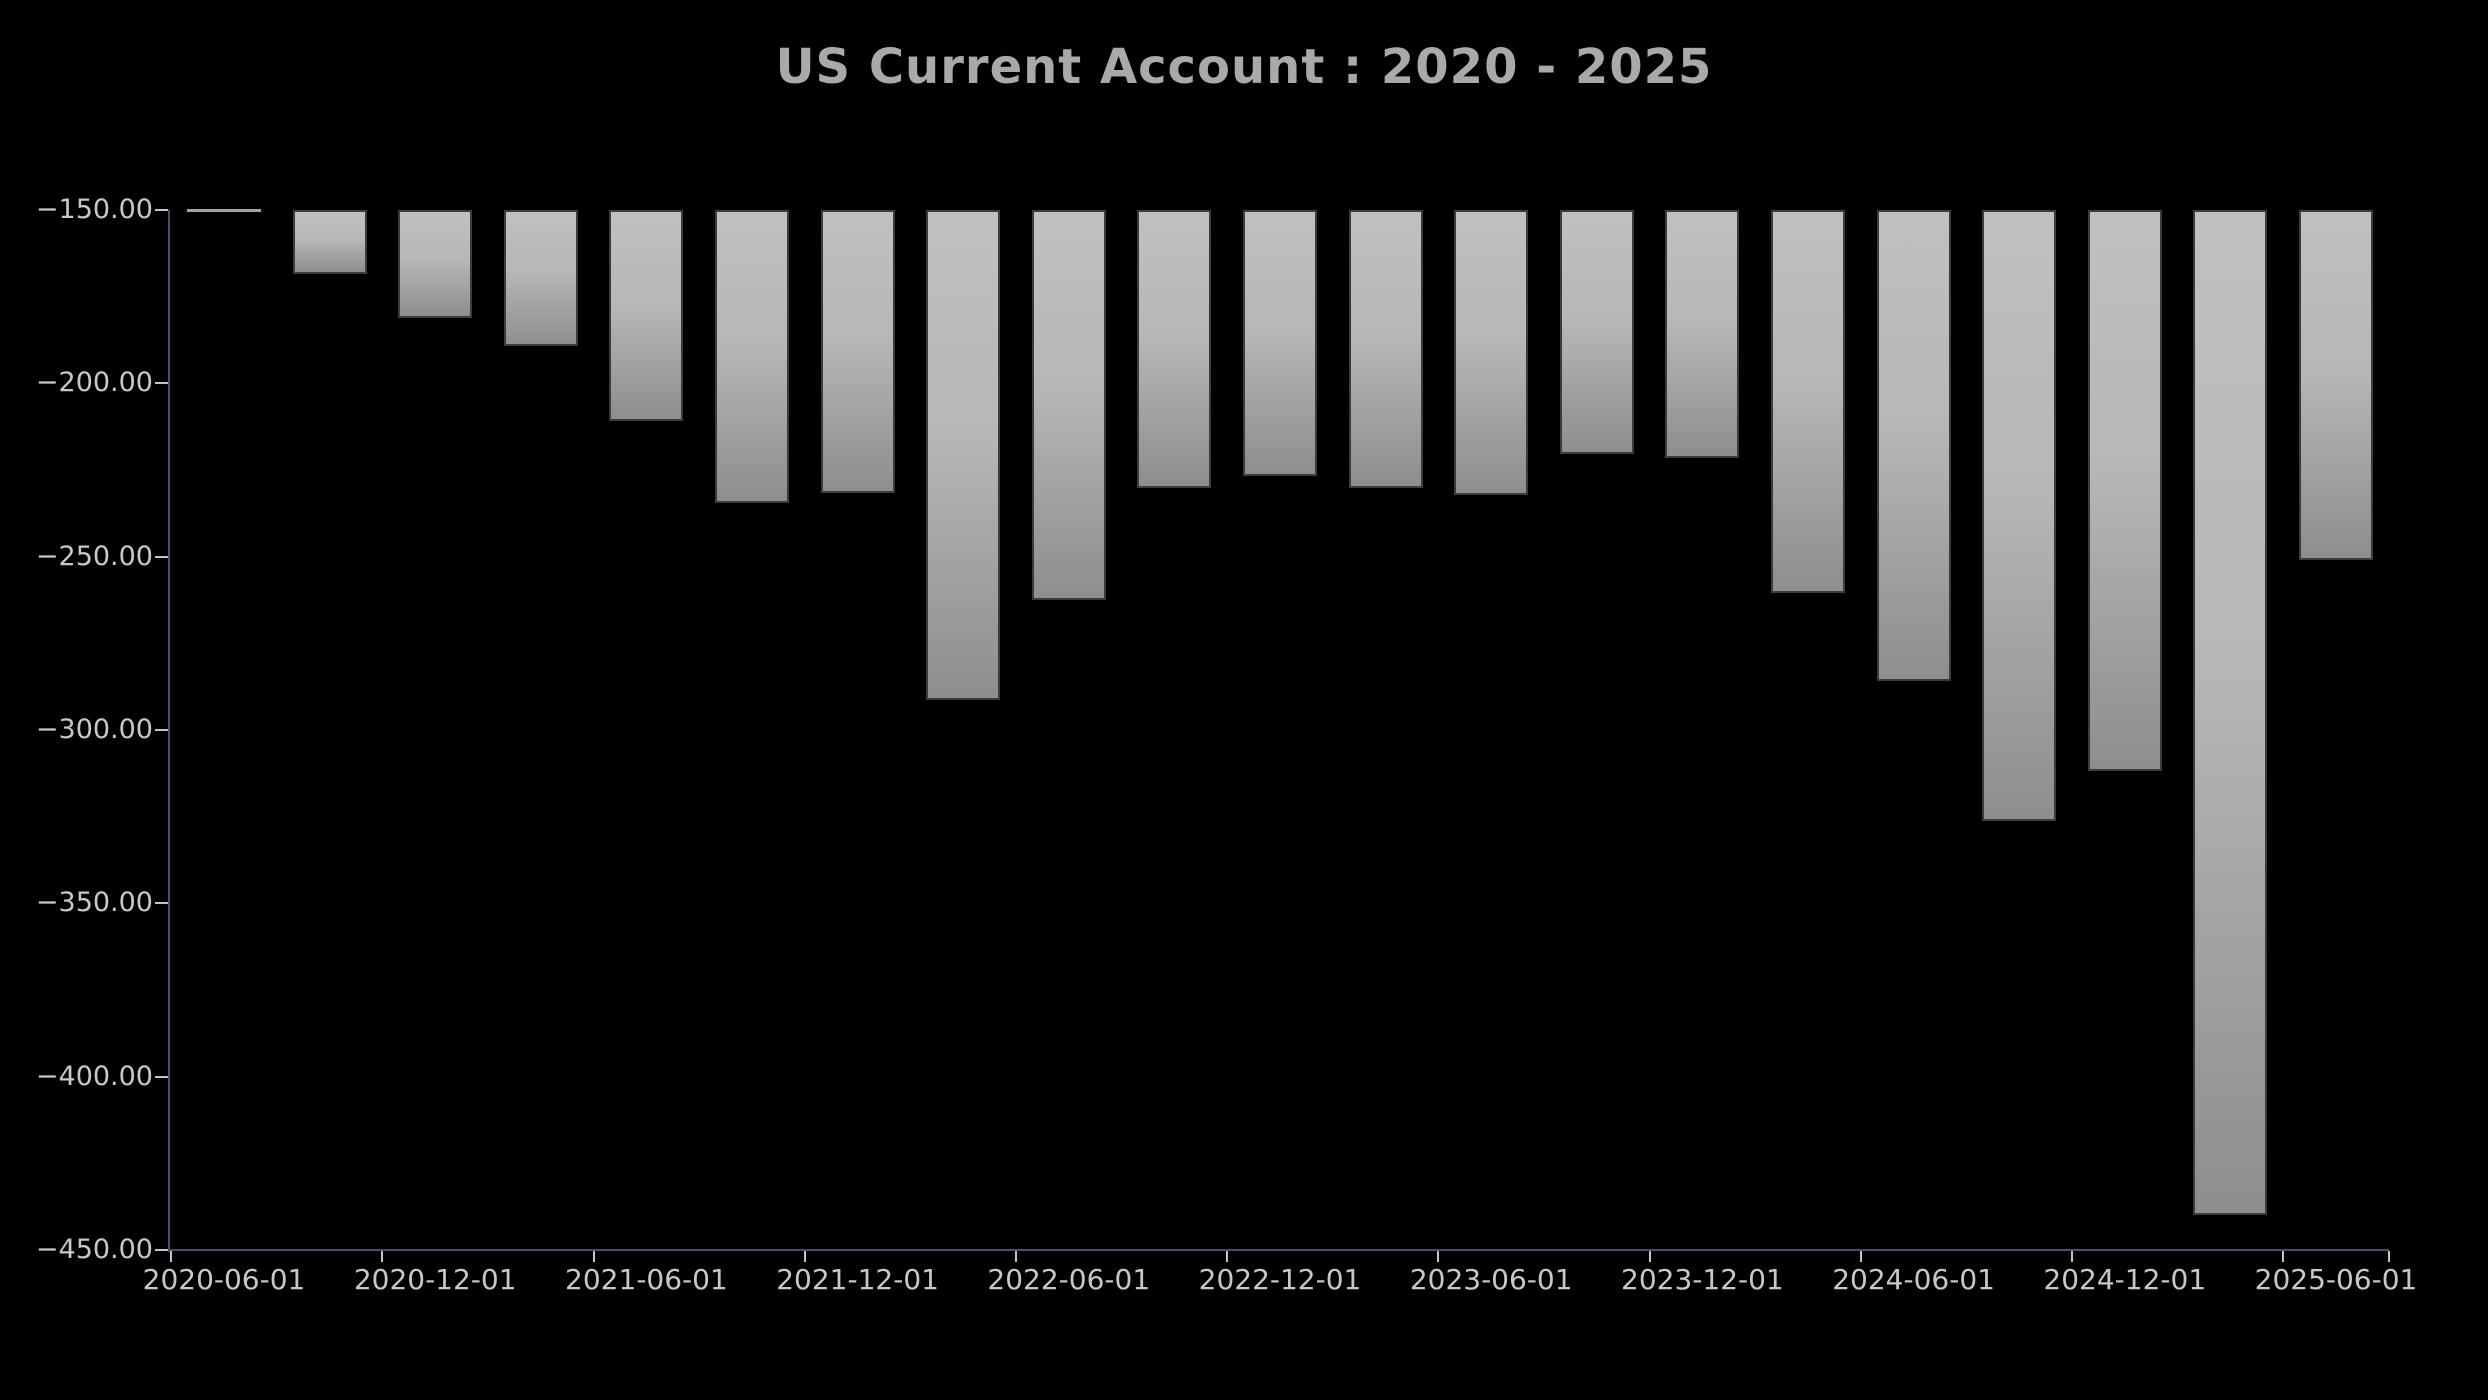 The image size is (2488, 1400). Describe the element at coordinates (435, 1279) in the screenshot. I see `x-tick-label: 2020-12-01` at that location.